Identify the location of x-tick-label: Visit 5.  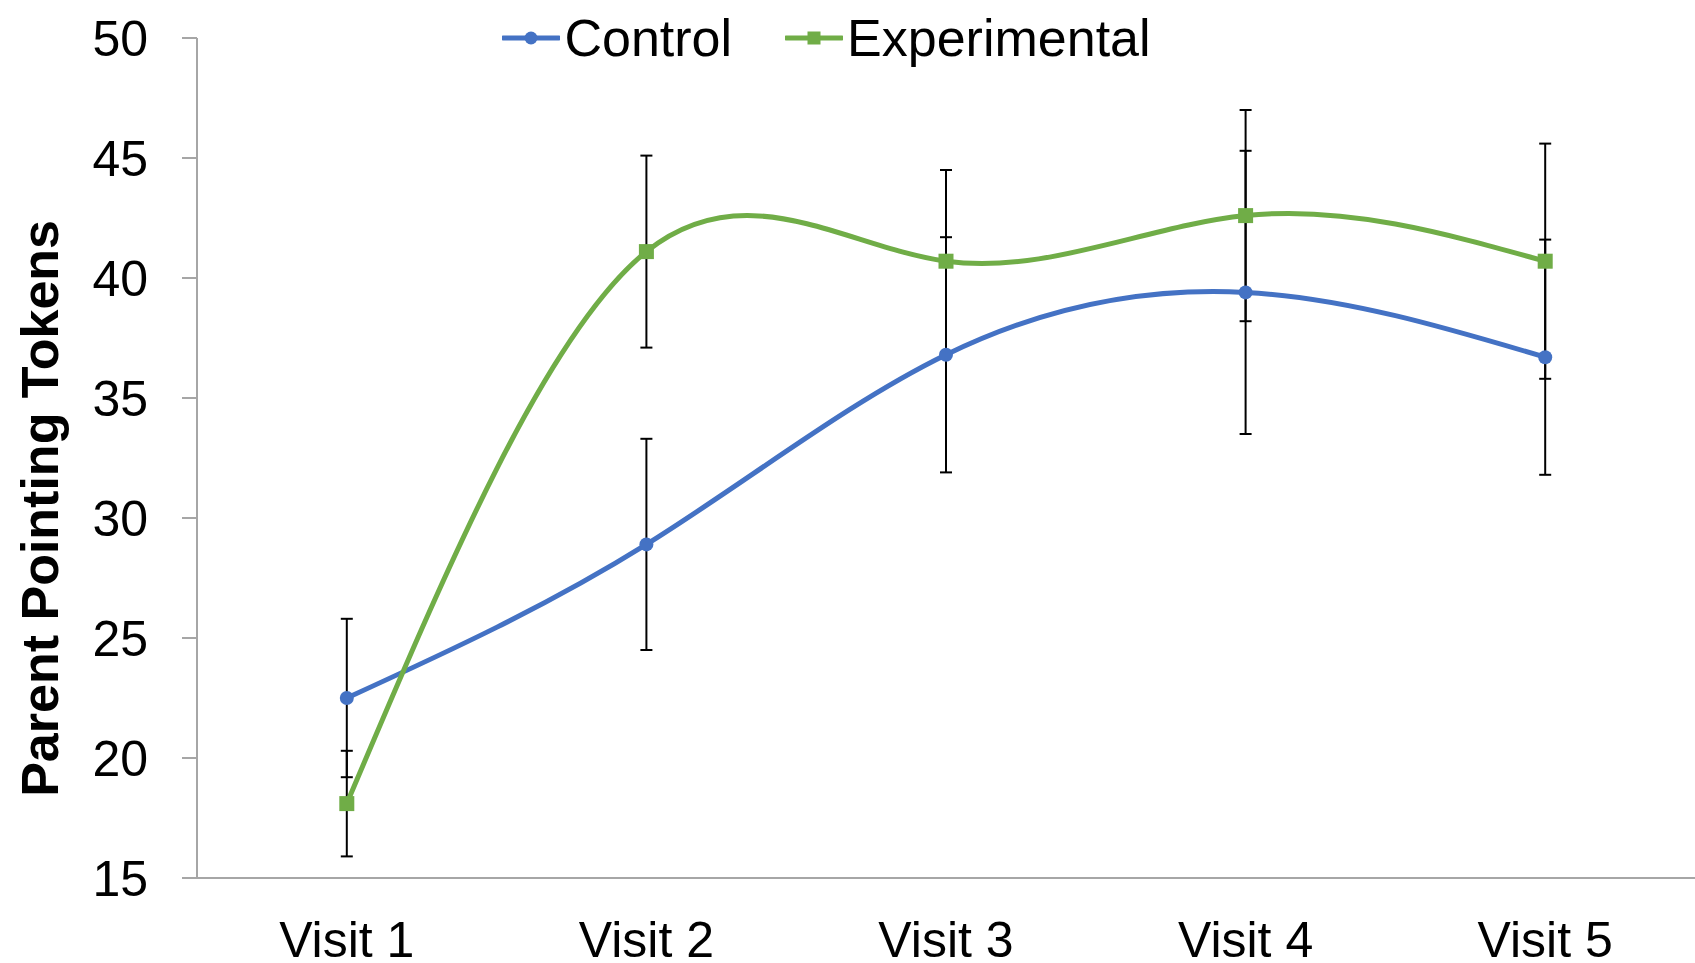
(1545, 937).